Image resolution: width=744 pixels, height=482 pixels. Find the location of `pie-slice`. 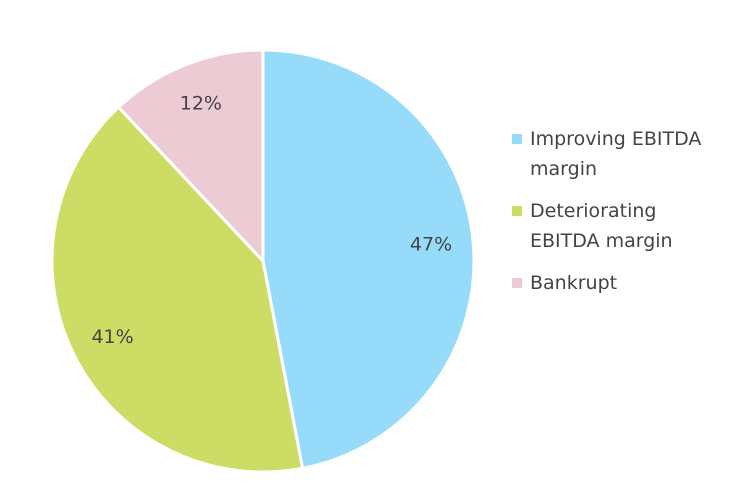

pie-slice is located at coordinates (190, 156).